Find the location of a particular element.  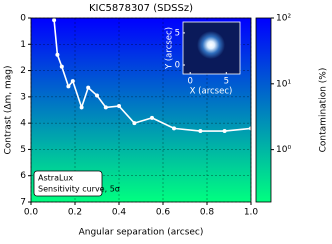

chart-title: KIC5878307 (SDSSz) is located at coordinates (141, 8).